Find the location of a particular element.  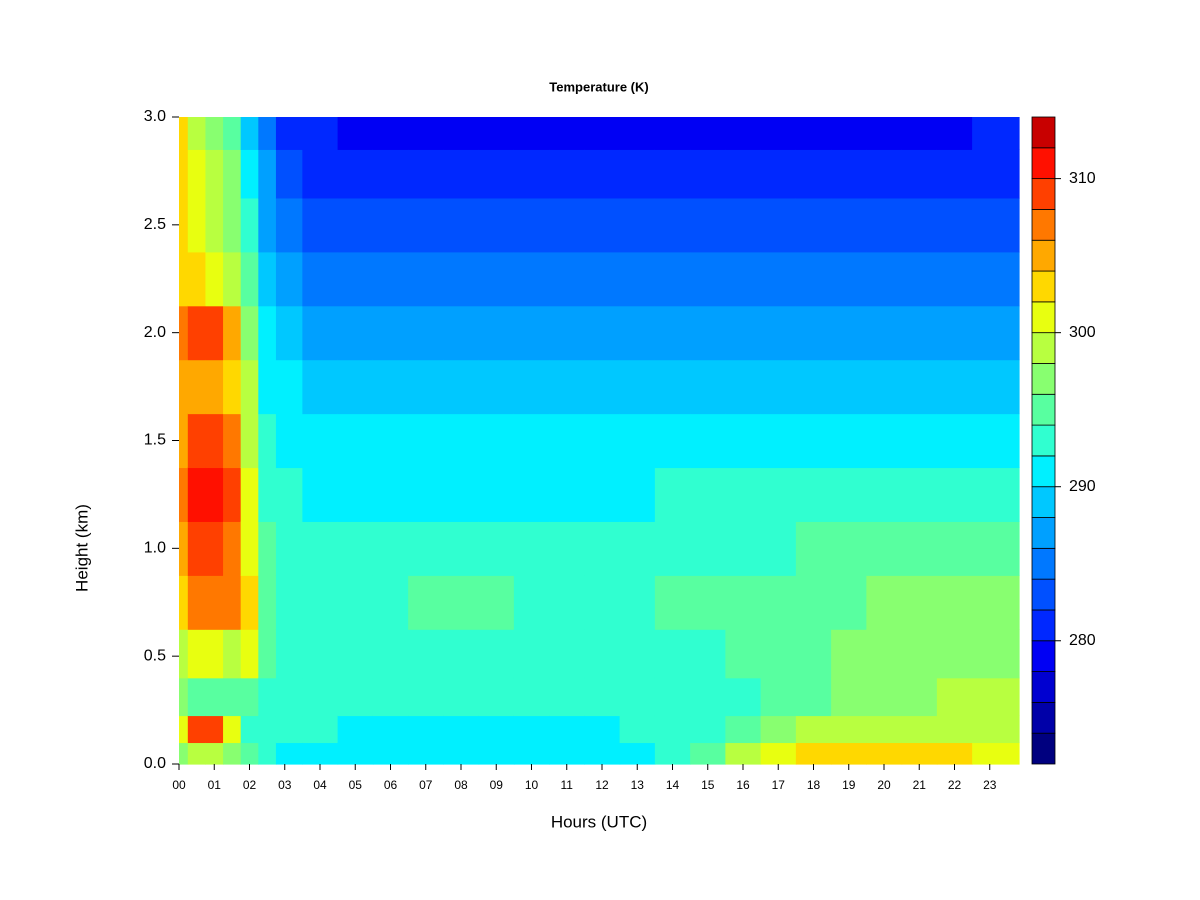

x-tick-label: 00 is located at coordinates (179, 785).